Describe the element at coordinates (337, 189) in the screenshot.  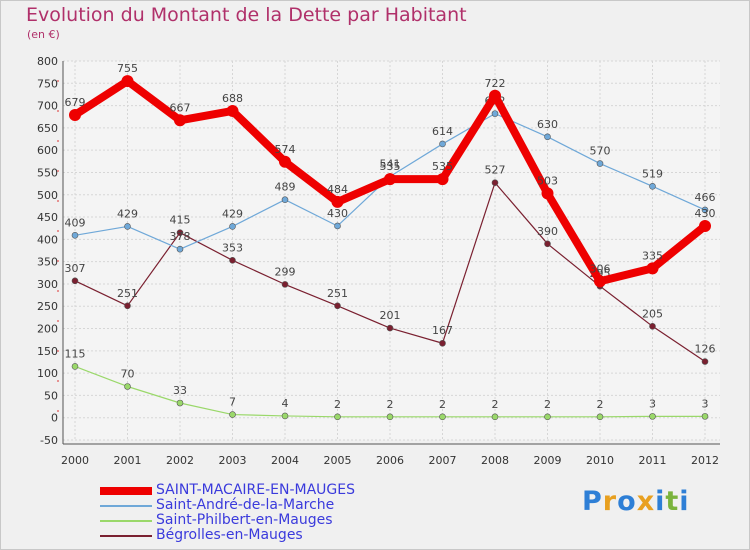
I see `data-label: 484` at that location.